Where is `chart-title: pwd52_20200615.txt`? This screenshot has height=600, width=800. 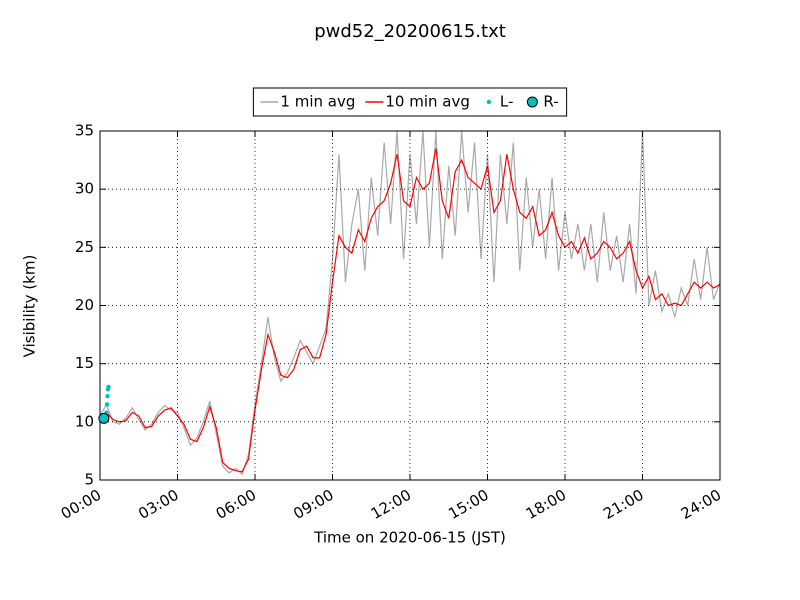 chart-title: pwd52_20200615.txt is located at coordinates (410, 31).